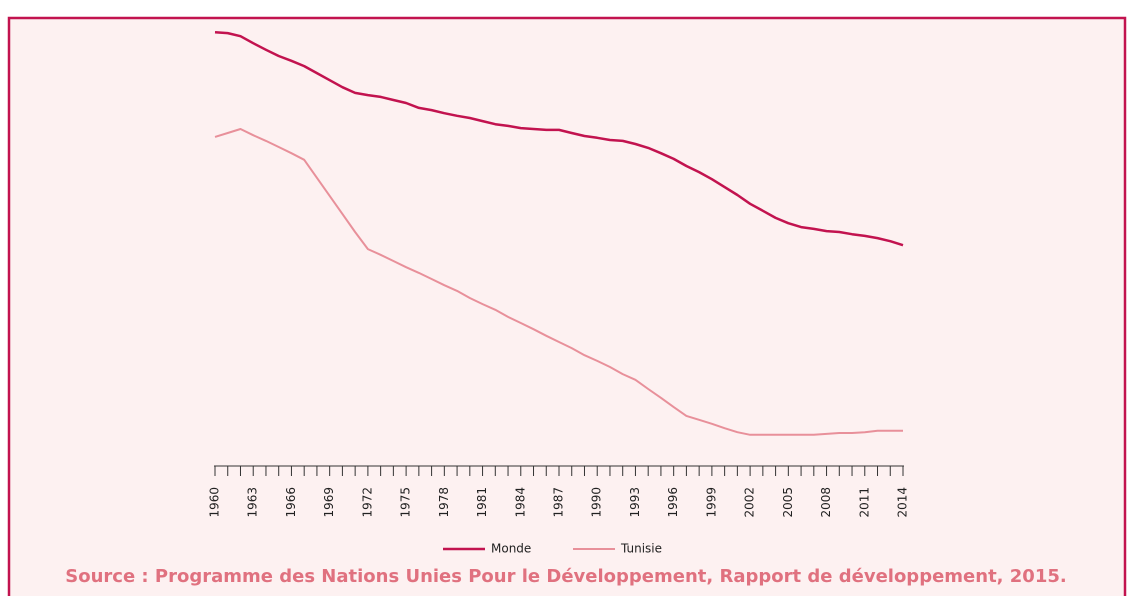 Image resolution: width=1131 pixels, height=600 pixels. I want to click on x-tick-label: 2008, so click(826, 502).